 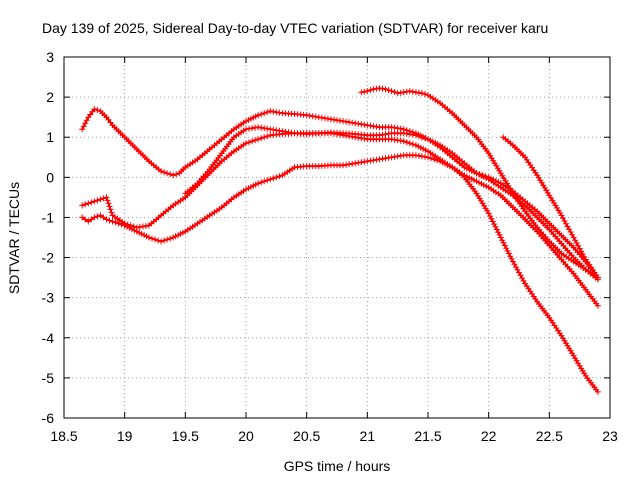 I want to click on series-sat-f, so click(x=550, y=207).